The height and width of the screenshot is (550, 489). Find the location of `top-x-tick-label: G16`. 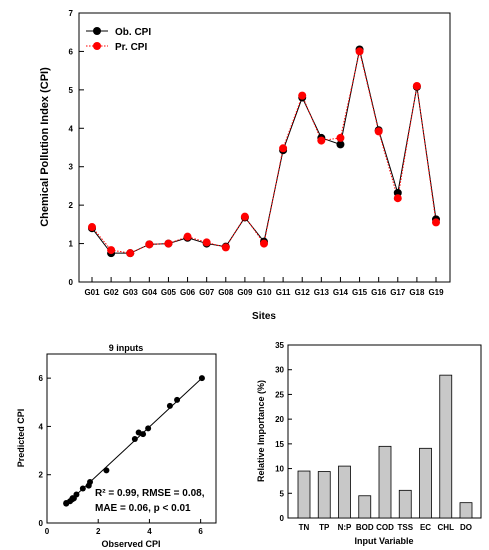

top-x-tick-label: G16 is located at coordinates (379, 292).